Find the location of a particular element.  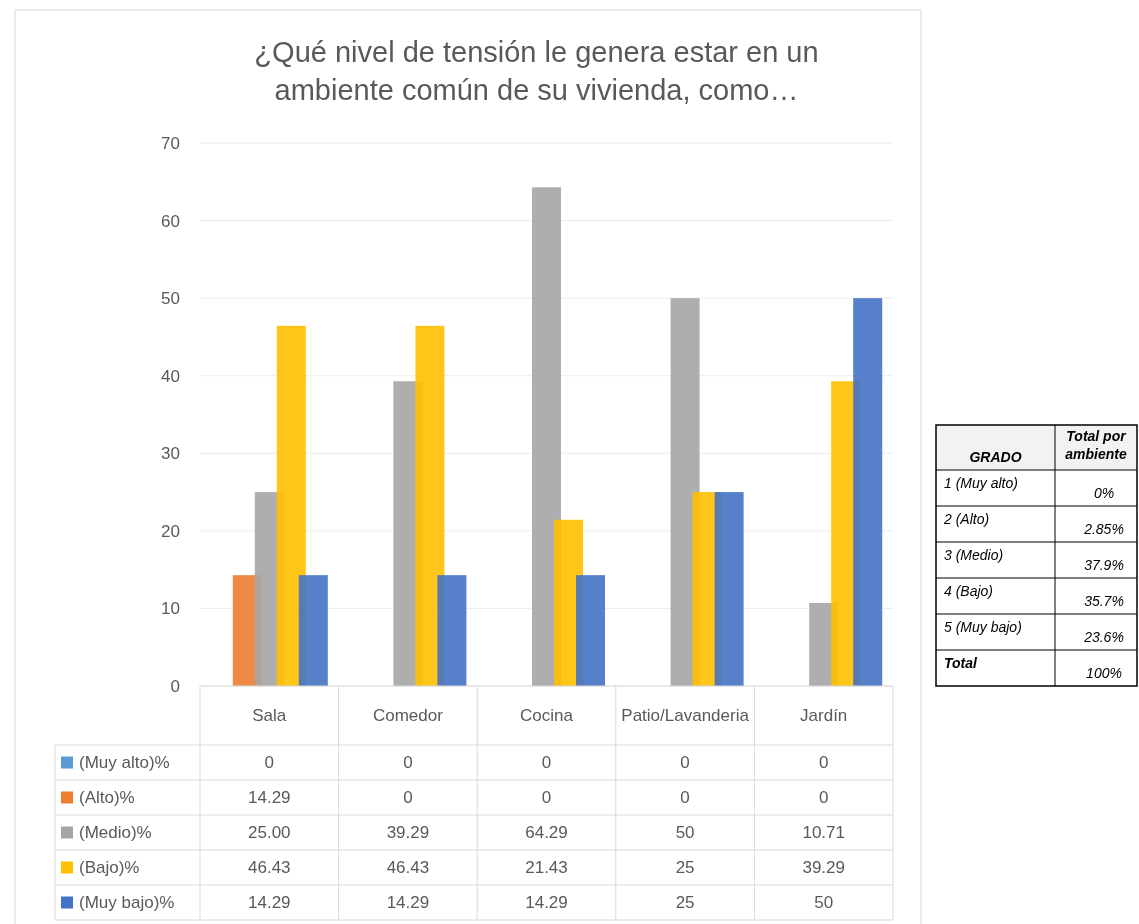

text: GRADO is located at coordinates (995, 457).